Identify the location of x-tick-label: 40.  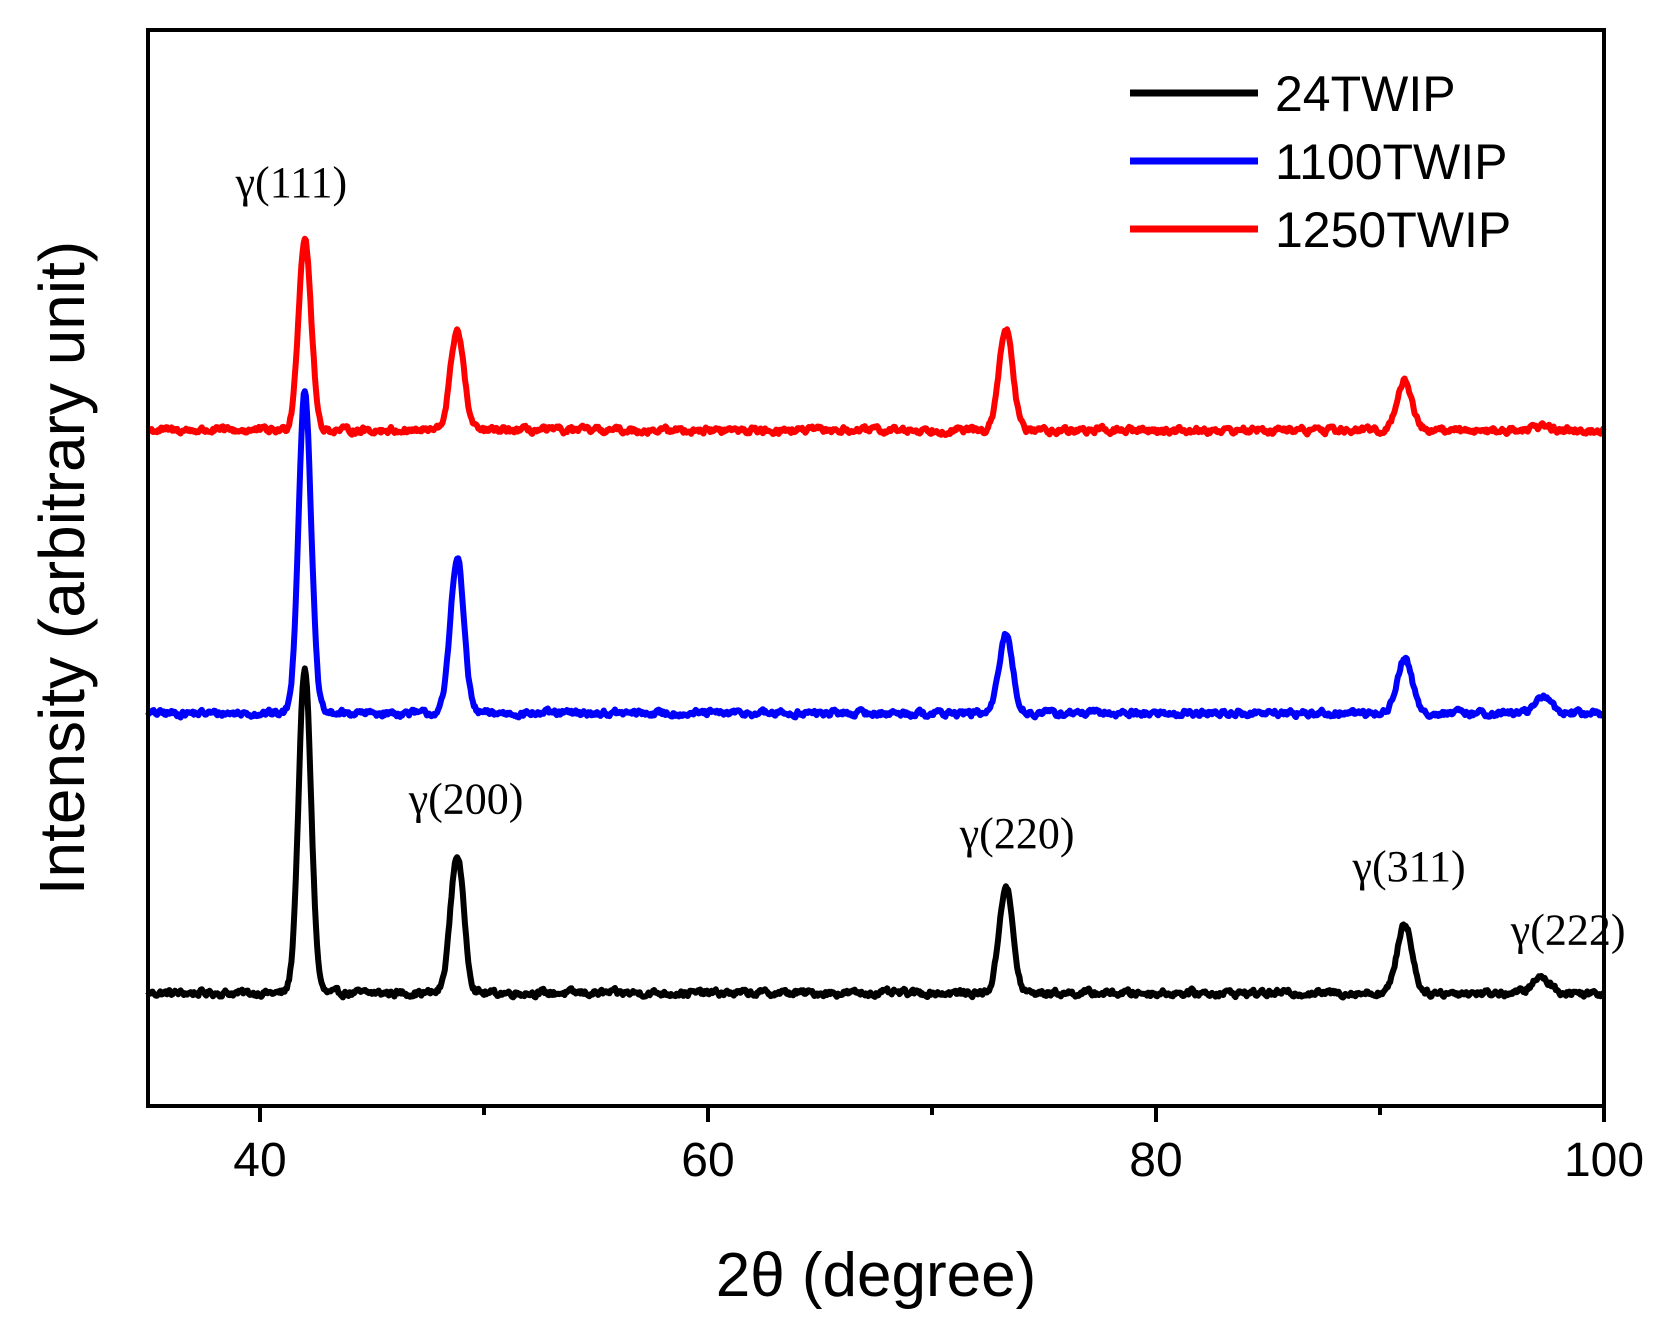
(259, 1160).